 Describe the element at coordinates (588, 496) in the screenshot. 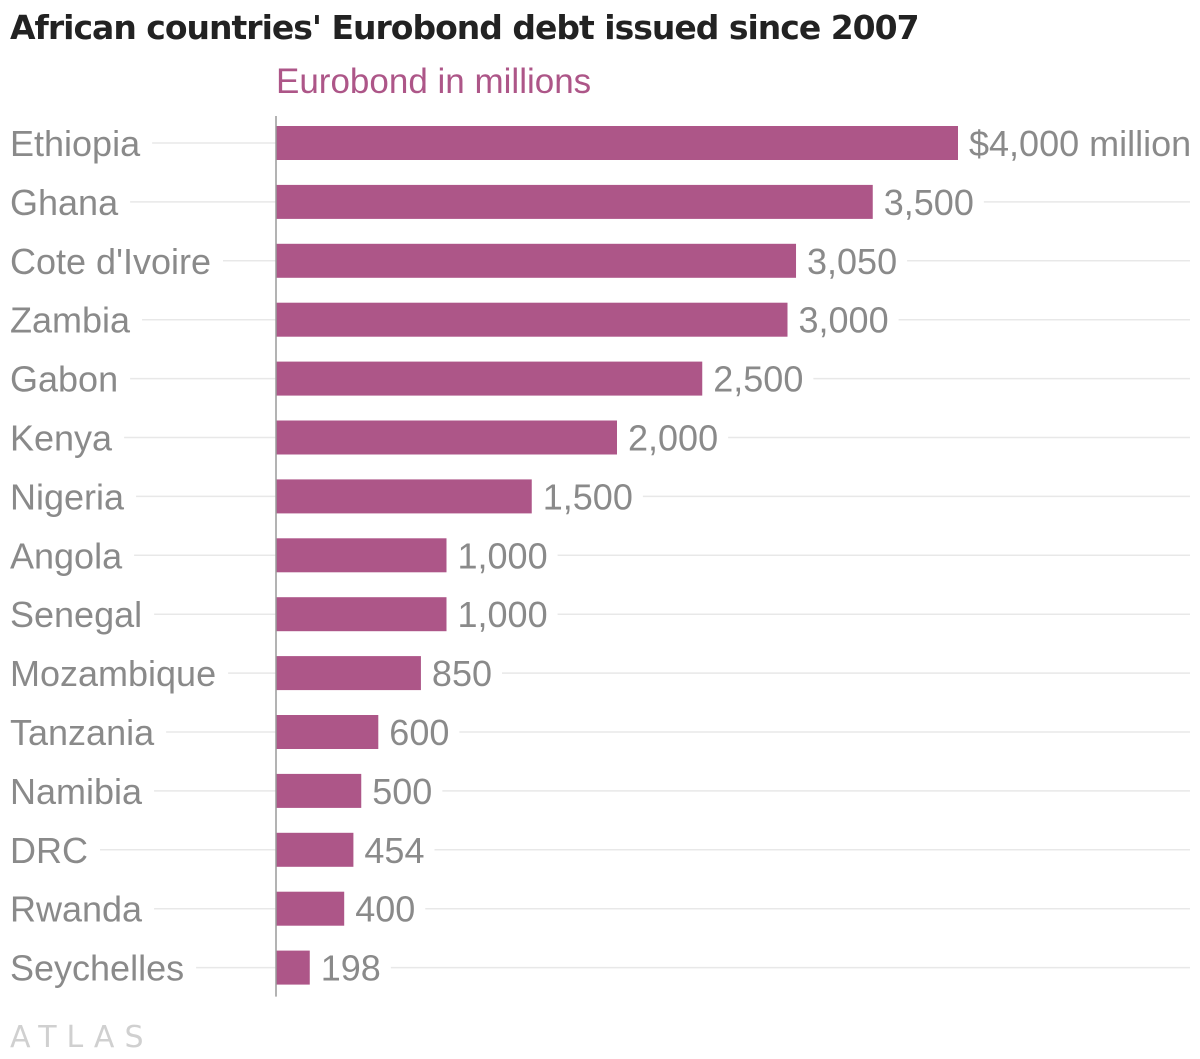

I see `value-label: 1,500` at that location.